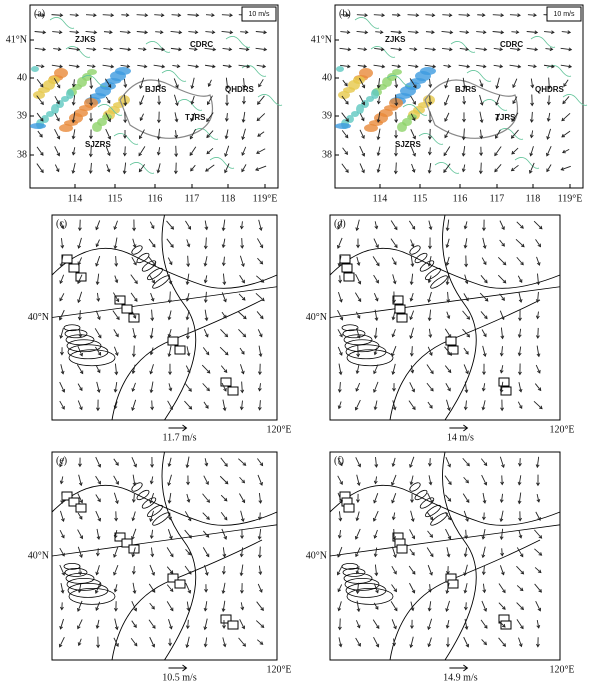 The height and width of the screenshot is (685, 601). I want to click on station-label: ZJKS, so click(395, 39).